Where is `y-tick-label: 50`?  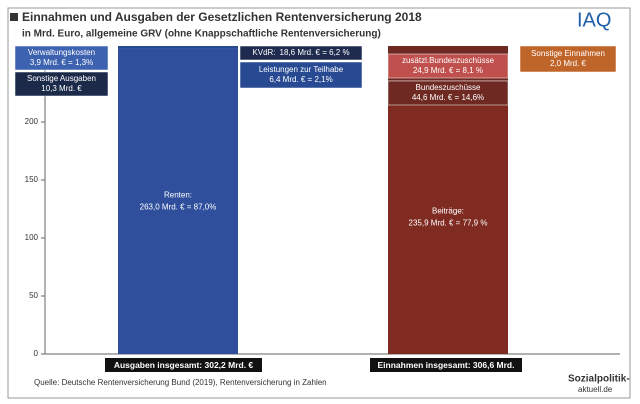 y-tick-label: 50 is located at coordinates (33, 295).